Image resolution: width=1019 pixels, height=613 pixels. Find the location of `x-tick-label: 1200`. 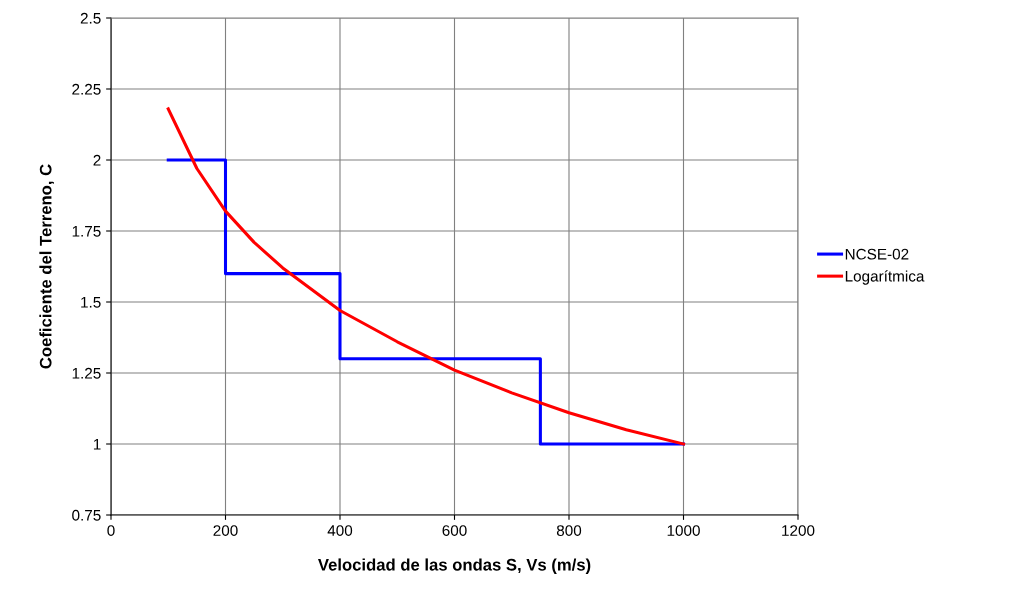

x-tick-label: 1200 is located at coordinates (798, 530).